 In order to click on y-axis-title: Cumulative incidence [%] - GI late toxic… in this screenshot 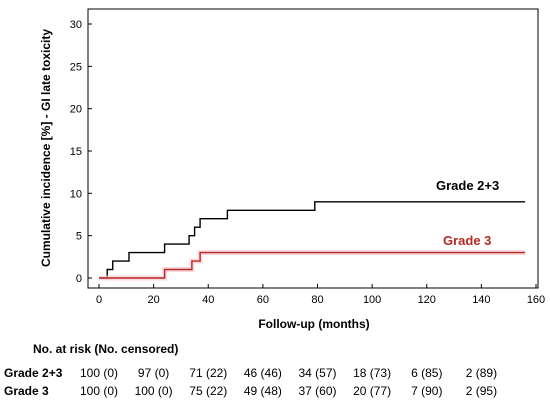, I will do `click(46, 148)`.